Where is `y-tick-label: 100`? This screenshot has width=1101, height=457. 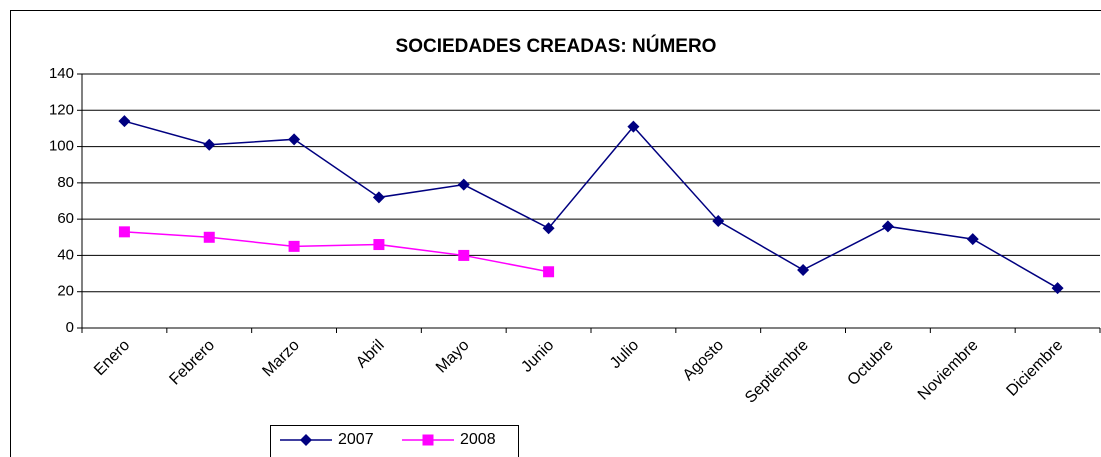 y-tick-label: 100 is located at coordinates (61, 146).